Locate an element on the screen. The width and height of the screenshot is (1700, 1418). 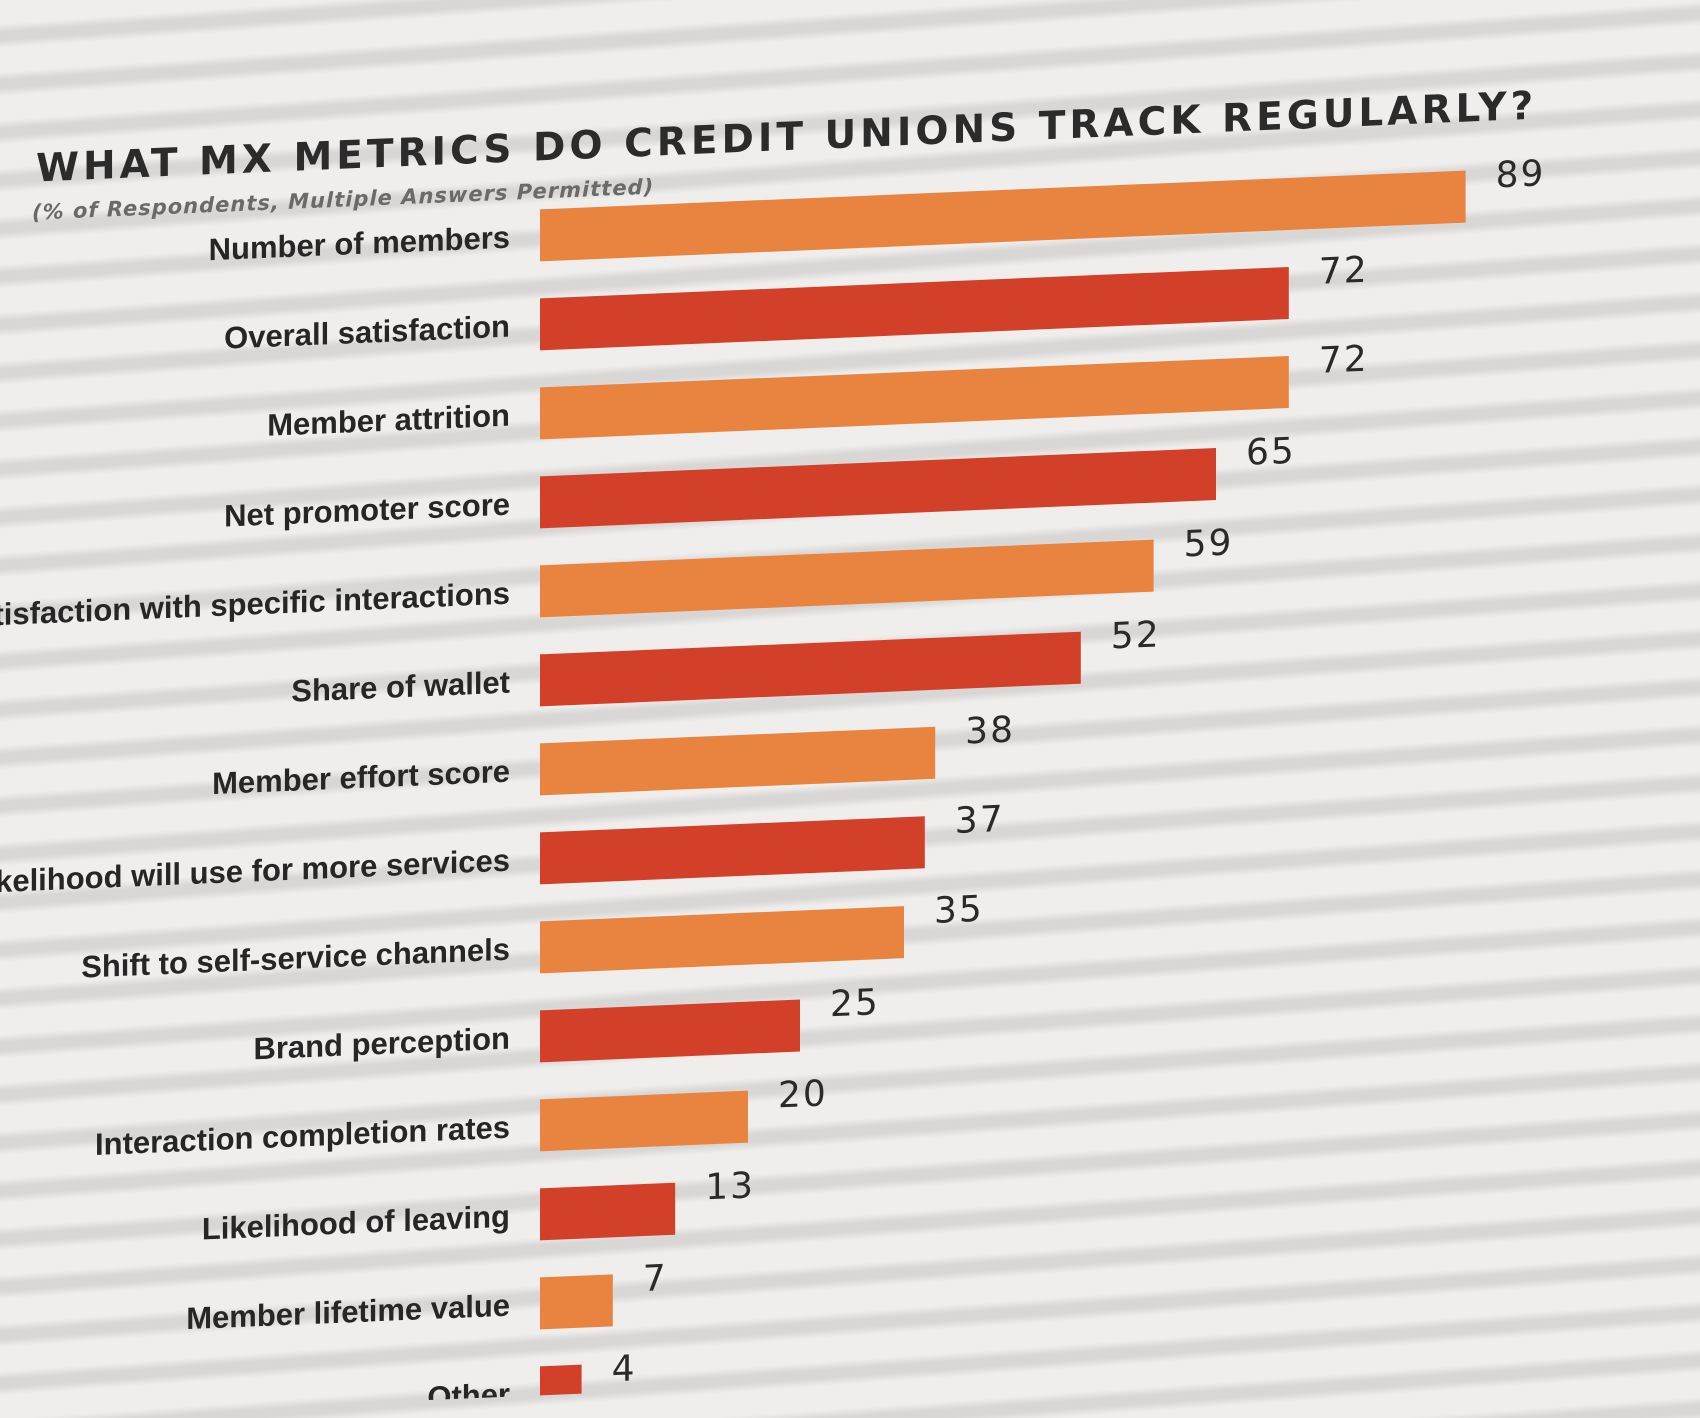
category-label: Satisfaction with specific interactions is located at coordinates (255, 605).